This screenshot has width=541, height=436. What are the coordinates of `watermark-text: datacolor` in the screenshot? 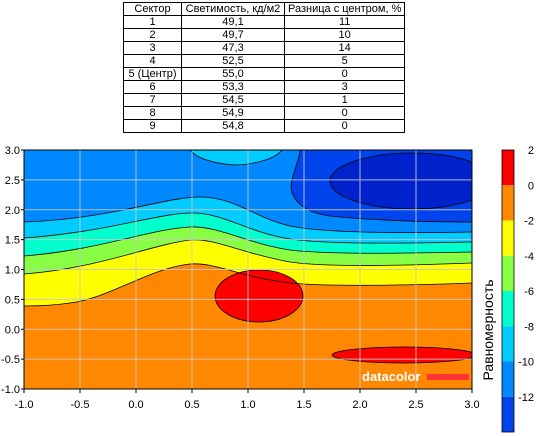 It's located at (391, 376).